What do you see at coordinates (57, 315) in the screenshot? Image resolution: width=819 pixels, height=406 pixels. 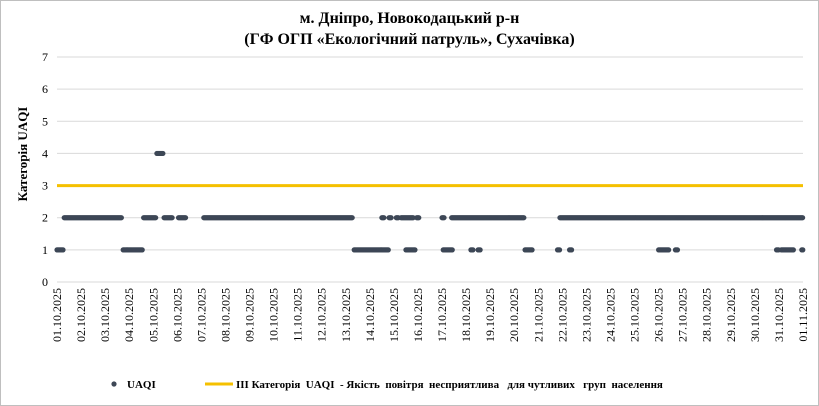 I see `x-tick-label: 01.10.2025` at bounding box center [57, 315].